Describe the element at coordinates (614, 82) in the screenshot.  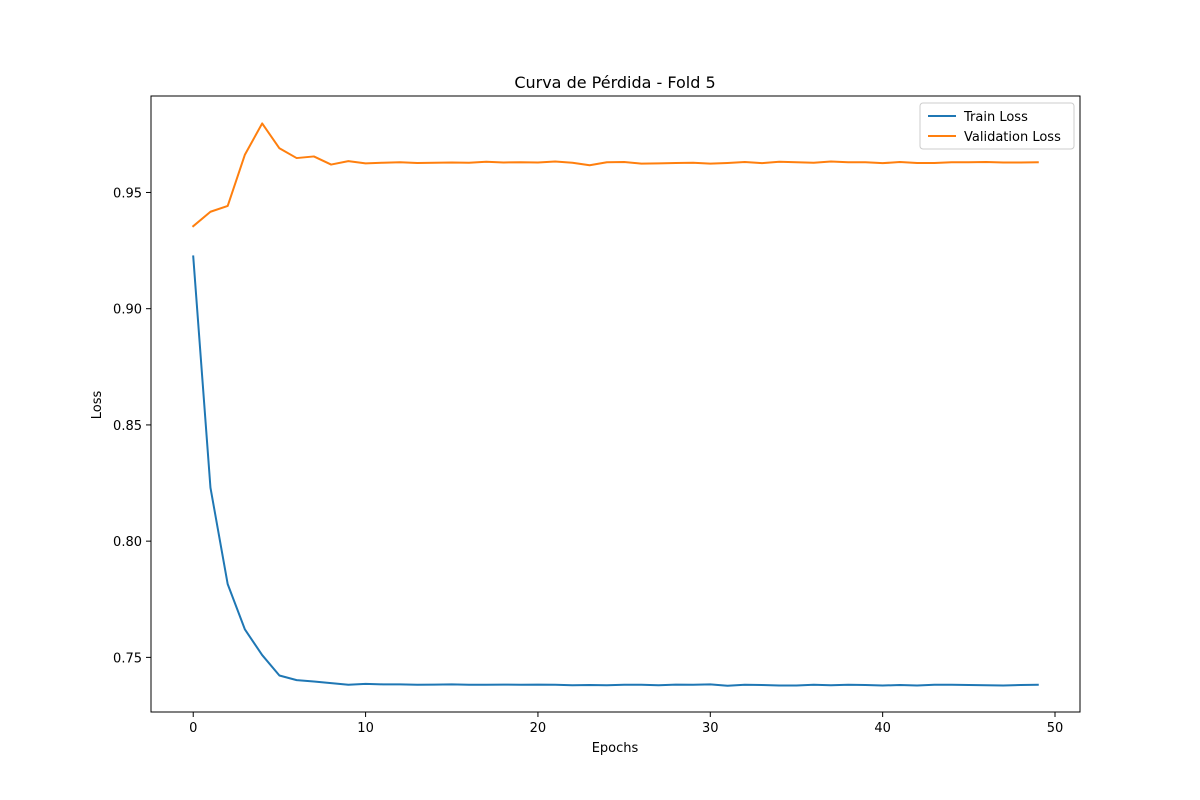
I see `chart-title: Curva de Pérdida - Fold 5` at that location.